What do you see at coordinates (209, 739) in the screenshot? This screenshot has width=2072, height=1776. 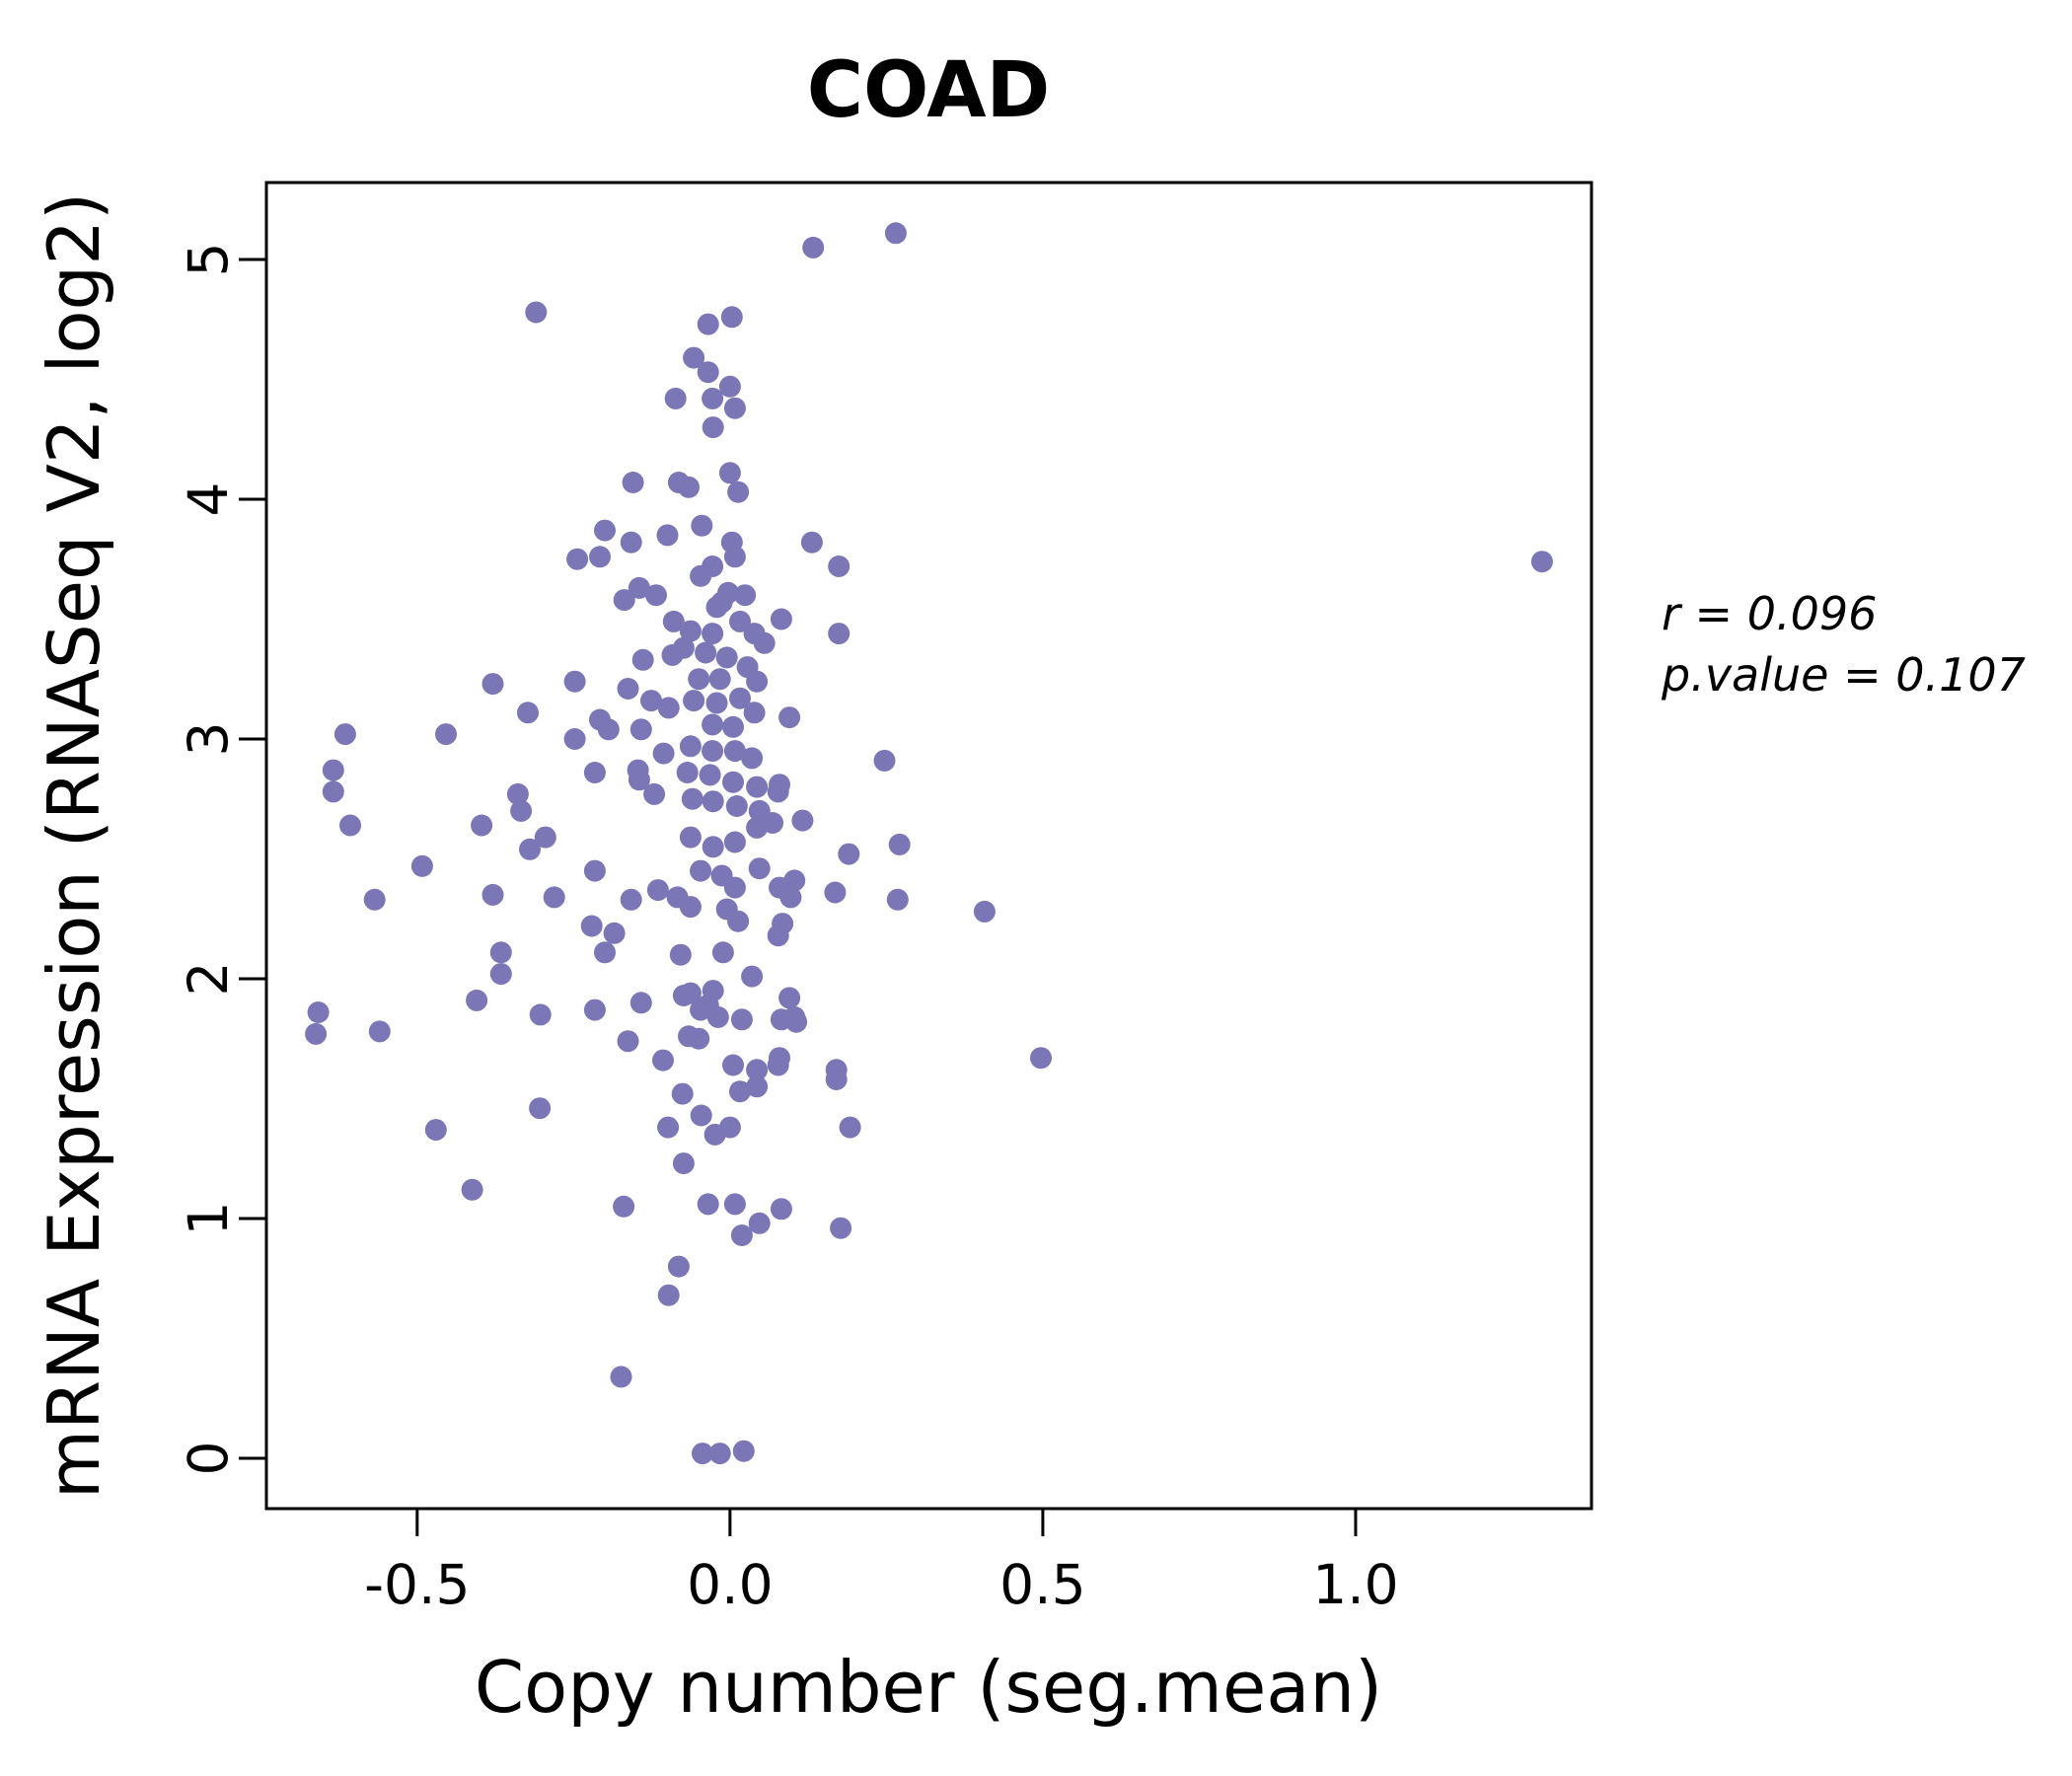 I see `y-tick-label: 3` at bounding box center [209, 739].